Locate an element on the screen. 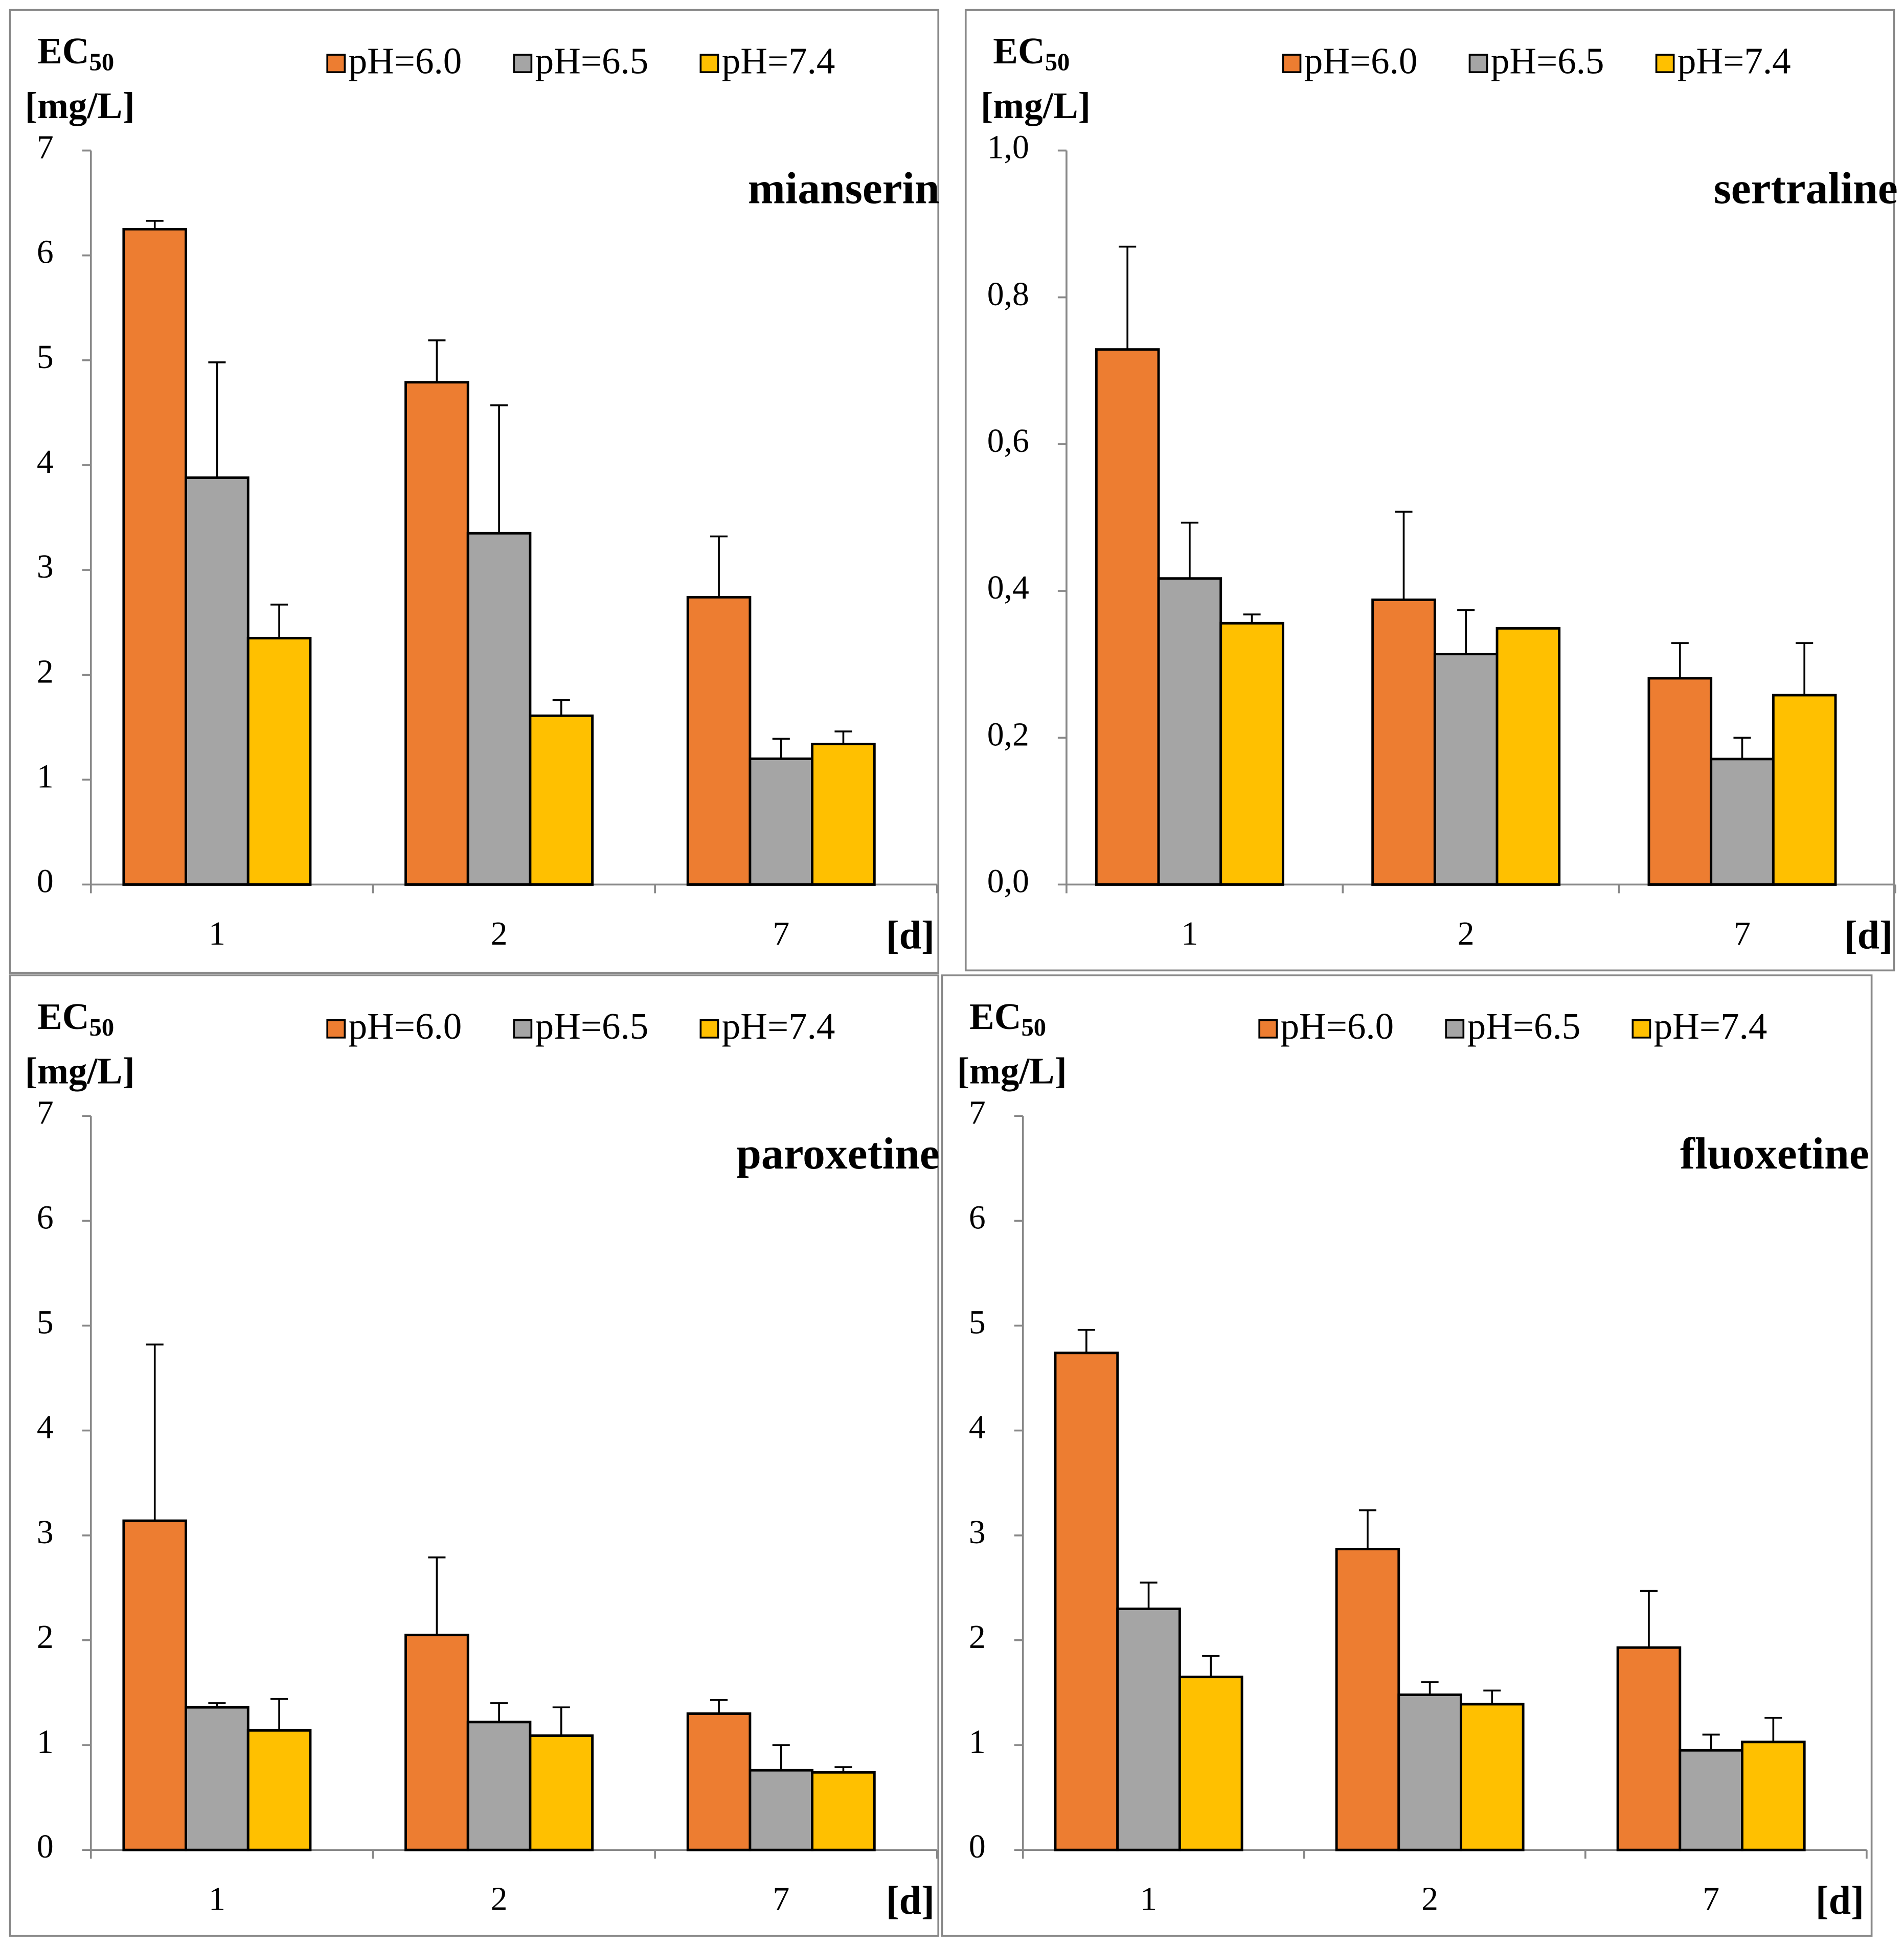  y-axis-label-text: EC is located at coordinates (63, 1016).